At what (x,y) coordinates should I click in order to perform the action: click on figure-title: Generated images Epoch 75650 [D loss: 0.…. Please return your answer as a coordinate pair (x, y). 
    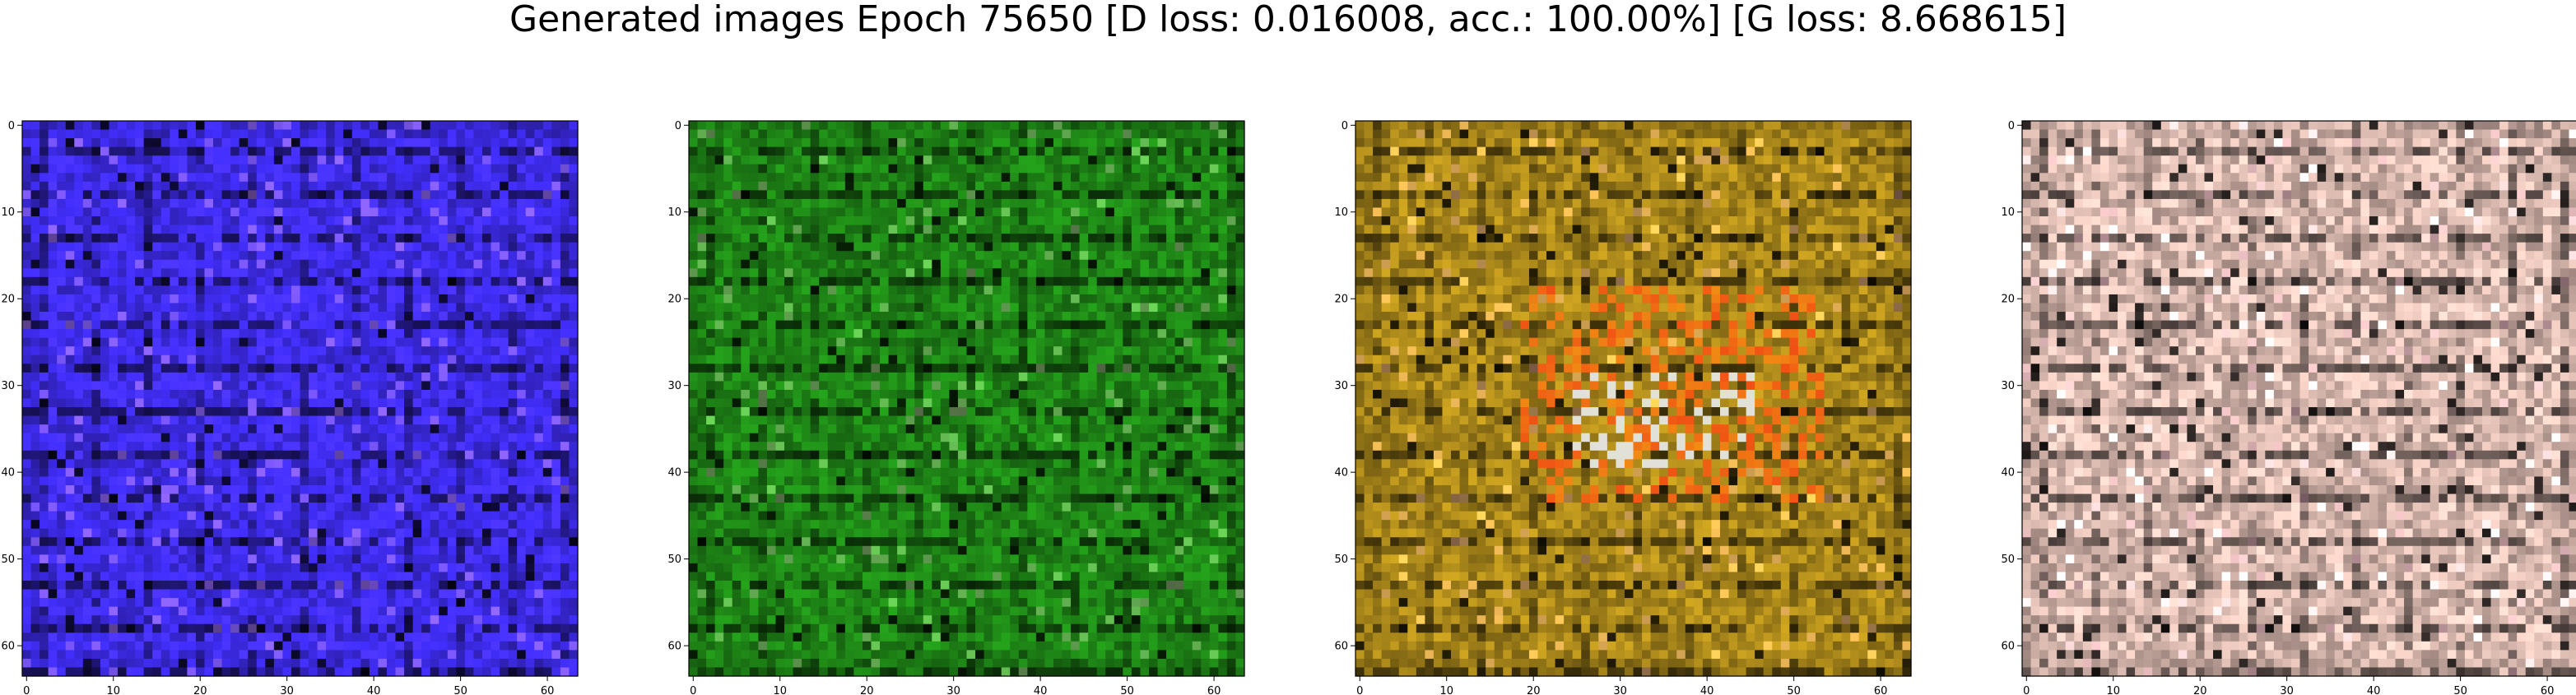
    Looking at the image, I should click on (1288, 20).